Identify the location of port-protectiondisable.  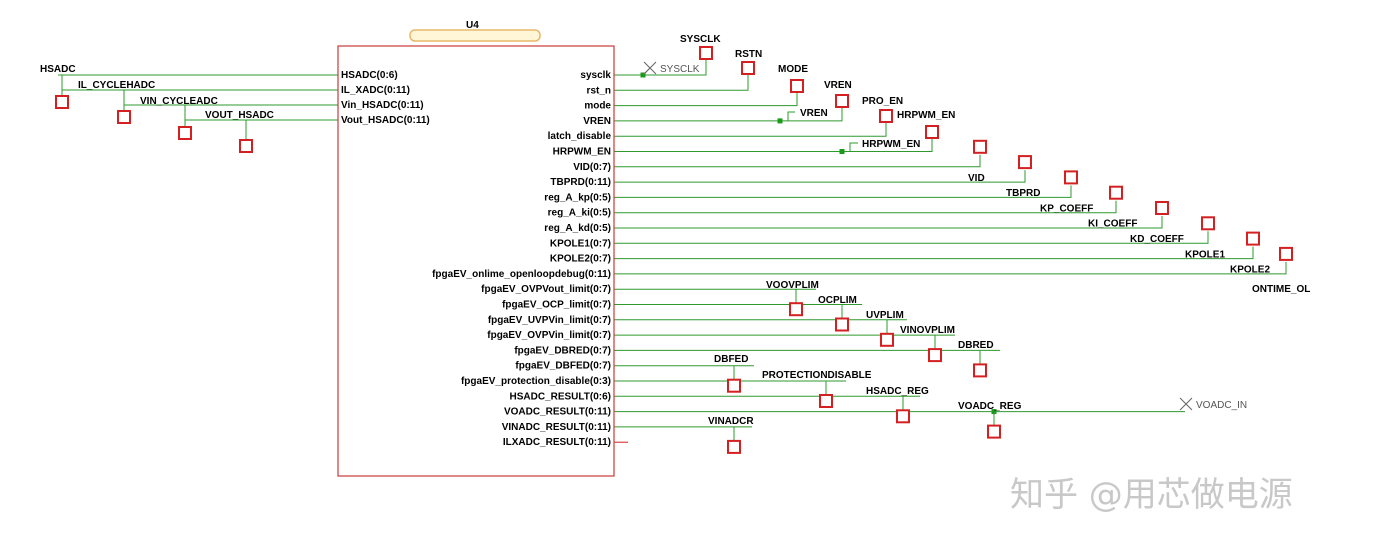
(826, 401).